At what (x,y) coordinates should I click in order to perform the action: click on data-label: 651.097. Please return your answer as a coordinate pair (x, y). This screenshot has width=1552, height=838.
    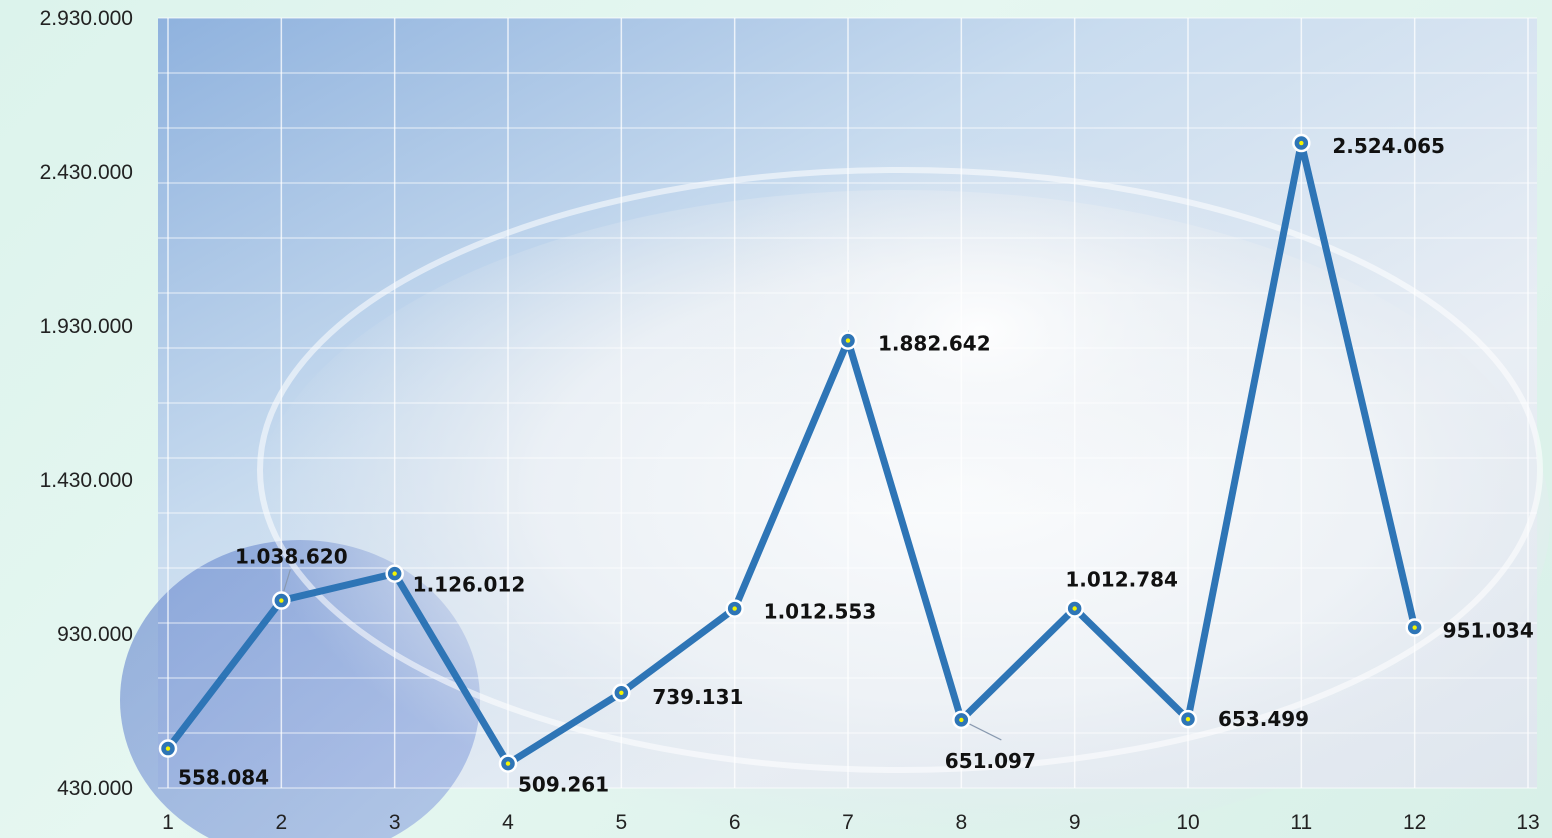
    Looking at the image, I should click on (990, 761).